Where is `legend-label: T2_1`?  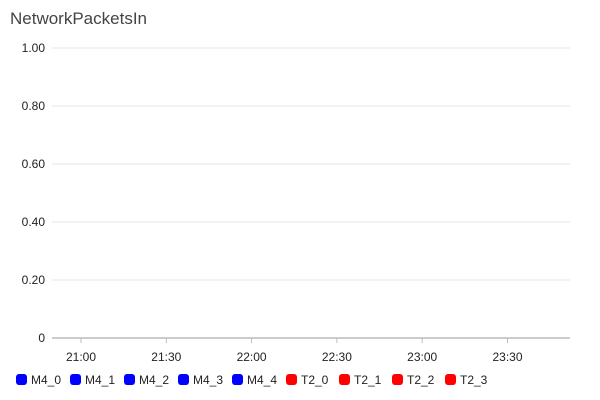 legend-label: T2_1 is located at coordinates (368, 380).